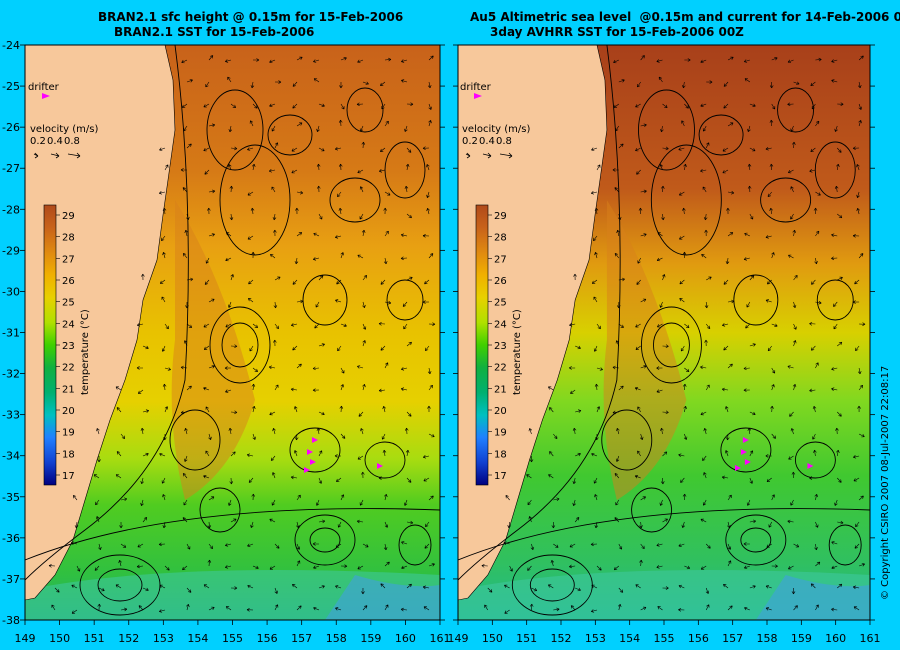  Describe the element at coordinates (11, 456) in the screenshot. I see `latitude-tick-label: -34` at that location.